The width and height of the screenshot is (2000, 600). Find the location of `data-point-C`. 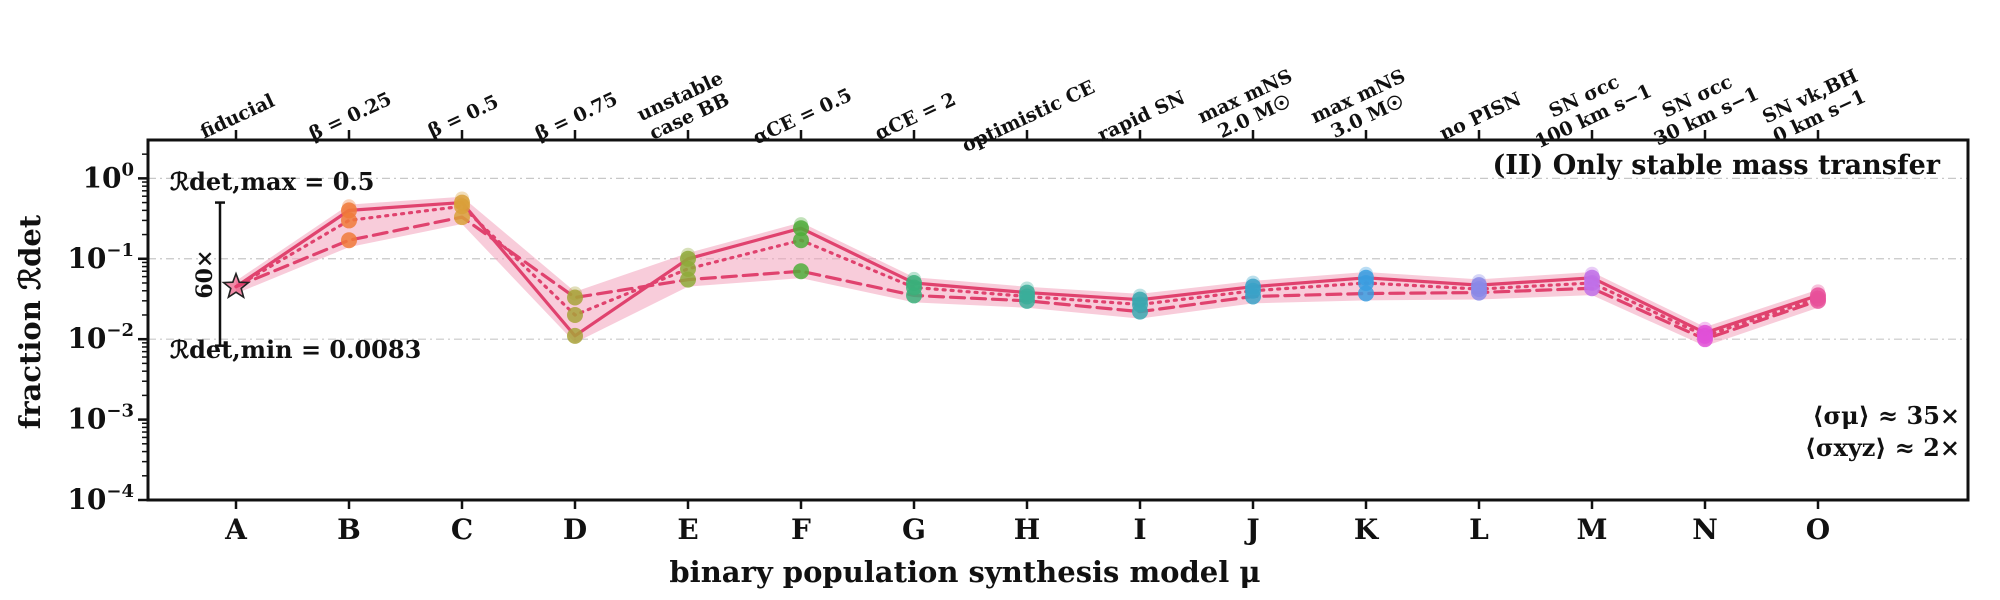

data-point-C is located at coordinates (462, 217).